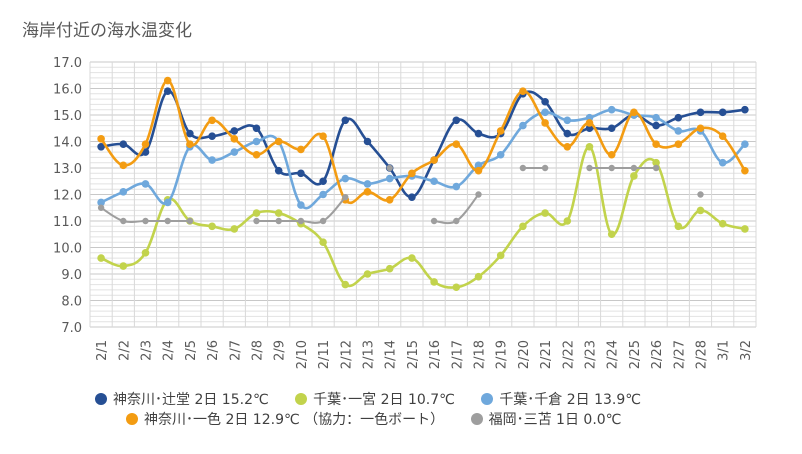  What do you see at coordinates (280, 350) in the screenshot?
I see `x-tick-label: 2/9` at bounding box center [280, 350].